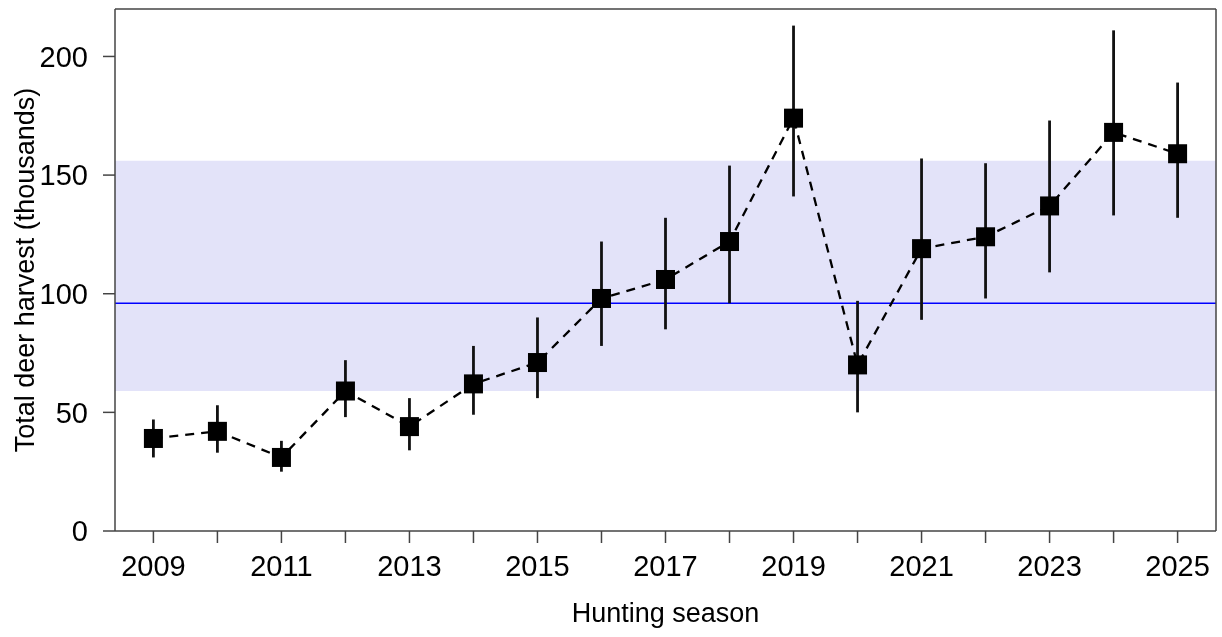 The width and height of the screenshot is (1222, 637). I want to click on y-tick-label: 50, so click(71, 412).